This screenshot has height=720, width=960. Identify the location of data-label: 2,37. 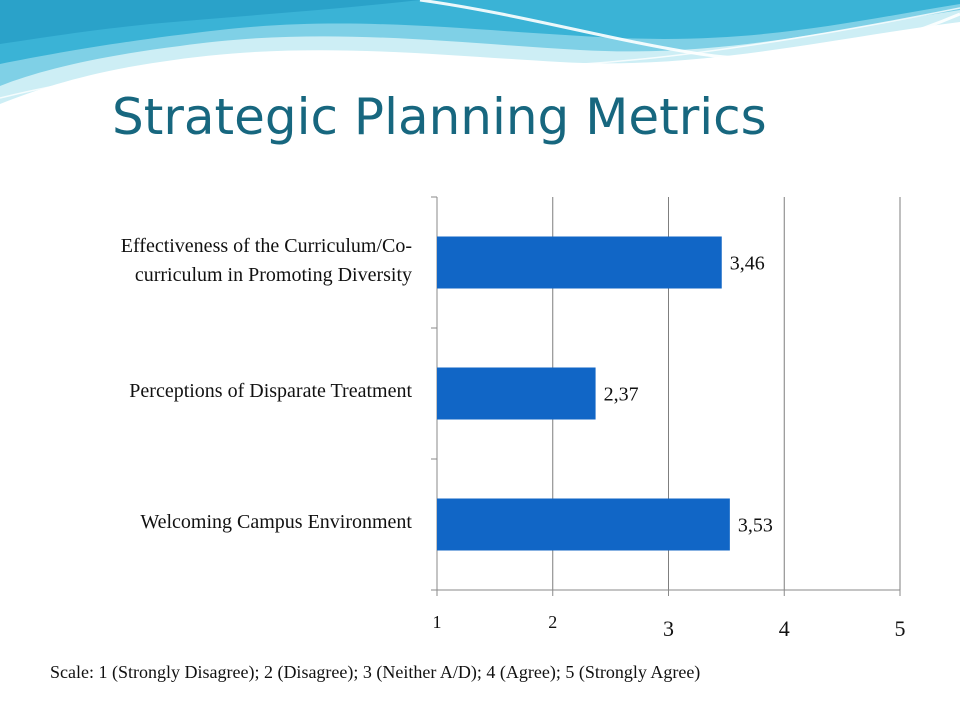
(621, 395).